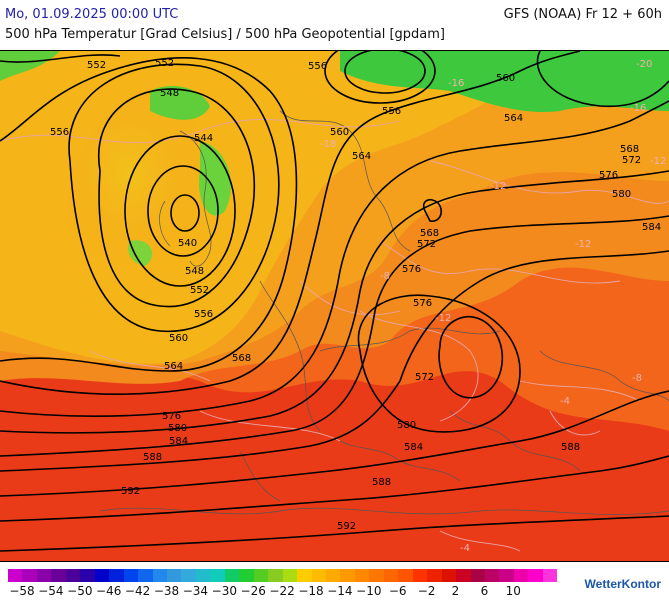 This screenshot has width=669, height=600. What do you see at coordinates (311, 591) in the screenshot?
I see `legend-label: −18` at bounding box center [311, 591].